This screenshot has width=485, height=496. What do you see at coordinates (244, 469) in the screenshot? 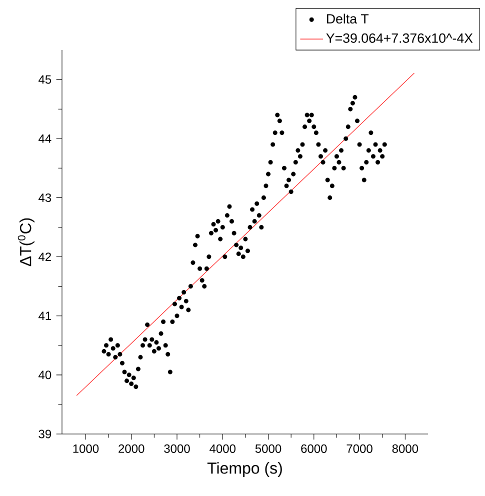
I see `x-axis-title: Tiempo (s)` at bounding box center [244, 469].